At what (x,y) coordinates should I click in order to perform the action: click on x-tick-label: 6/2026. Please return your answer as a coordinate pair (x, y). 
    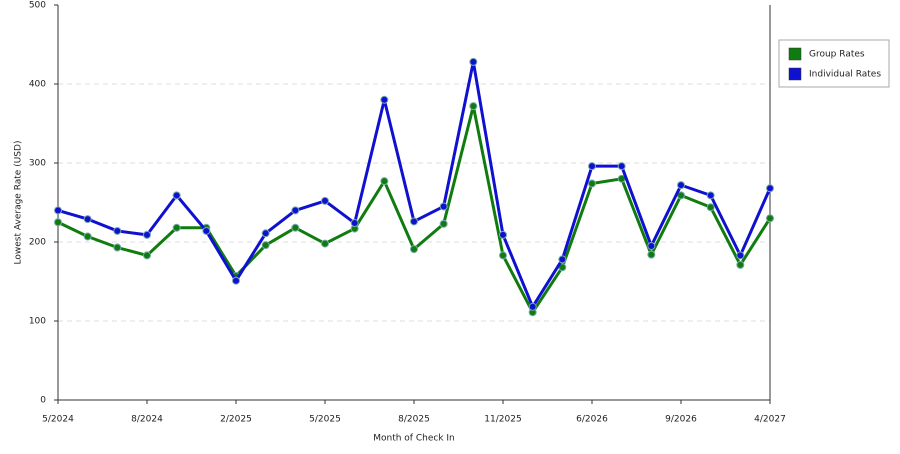
    Looking at the image, I should click on (592, 420).